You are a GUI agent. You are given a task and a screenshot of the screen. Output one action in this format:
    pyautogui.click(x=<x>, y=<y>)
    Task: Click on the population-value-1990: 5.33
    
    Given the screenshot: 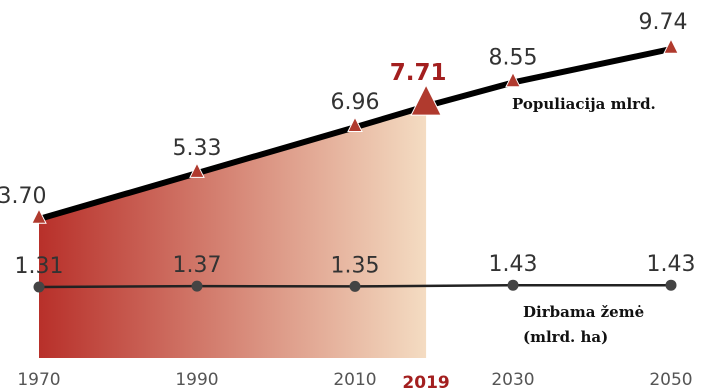 What is the action you would take?
    pyautogui.click(x=197, y=148)
    